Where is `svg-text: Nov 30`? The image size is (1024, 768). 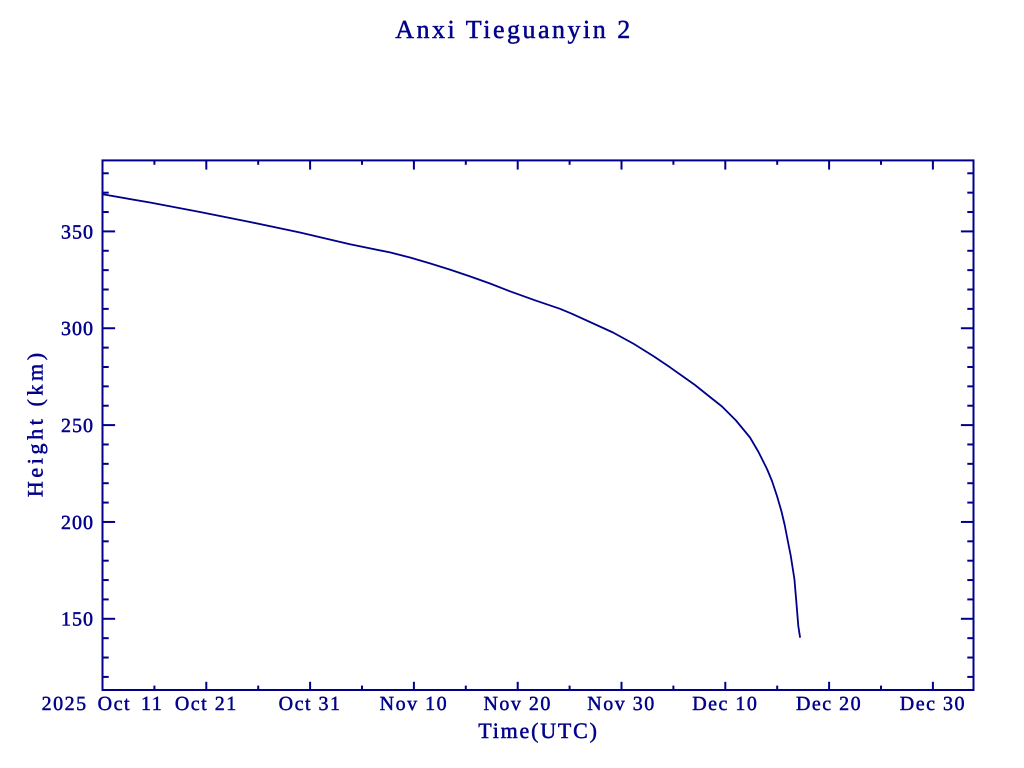
svg-text: Nov 30 is located at coordinates (621, 704).